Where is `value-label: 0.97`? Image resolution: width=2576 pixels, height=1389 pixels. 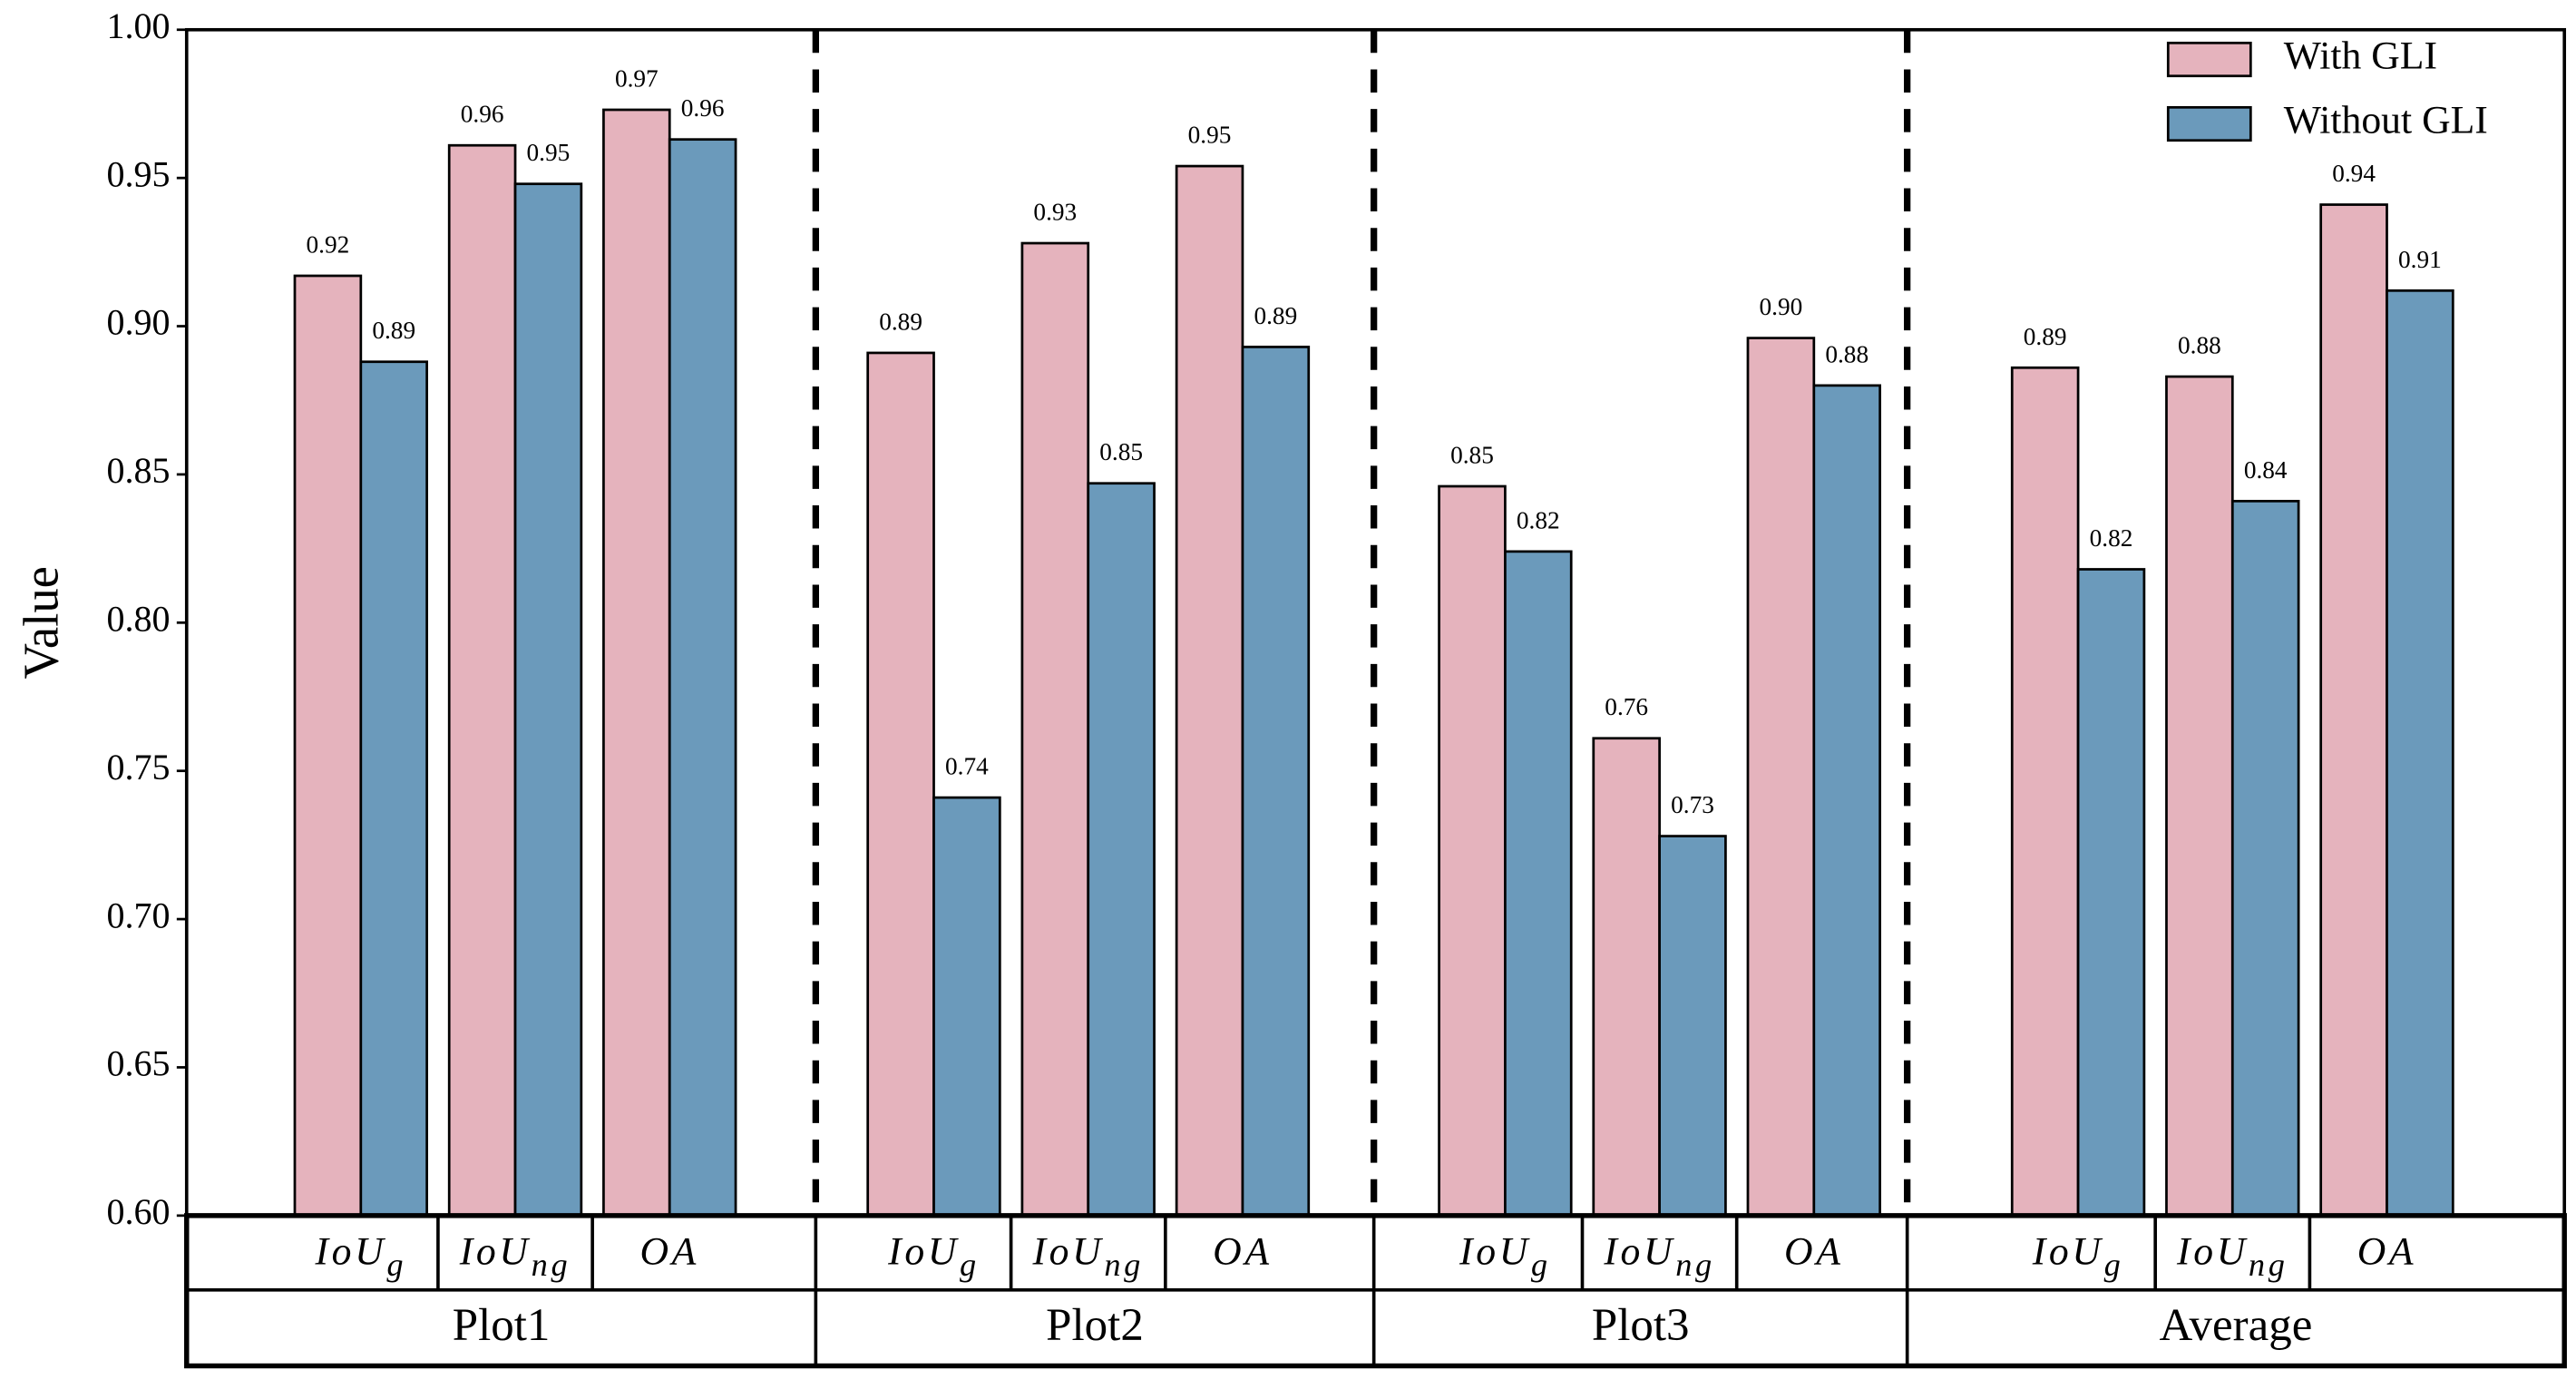
value-label: 0.97 is located at coordinates (637, 79).